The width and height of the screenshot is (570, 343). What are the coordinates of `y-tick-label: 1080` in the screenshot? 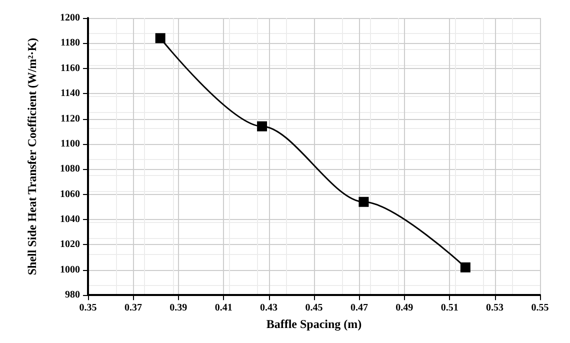 It's located at (70, 169).